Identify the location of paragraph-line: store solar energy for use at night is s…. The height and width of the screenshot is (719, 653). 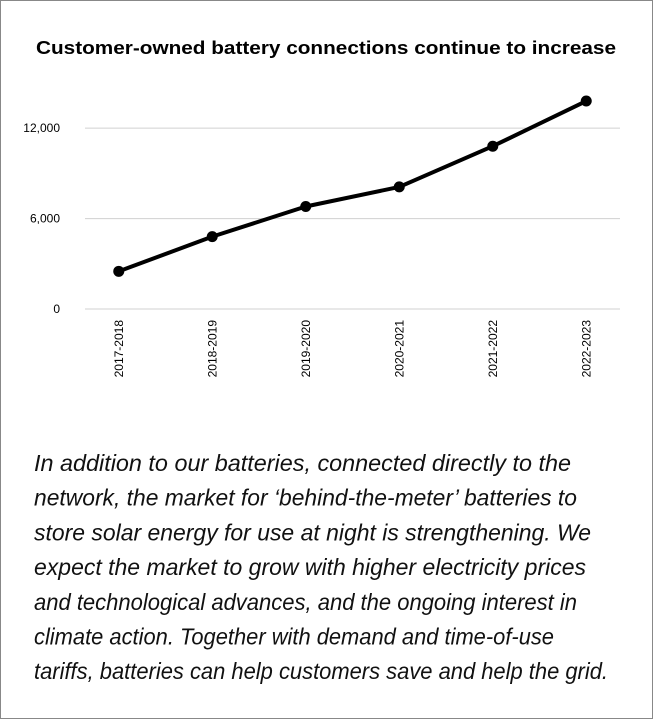
(312, 532).